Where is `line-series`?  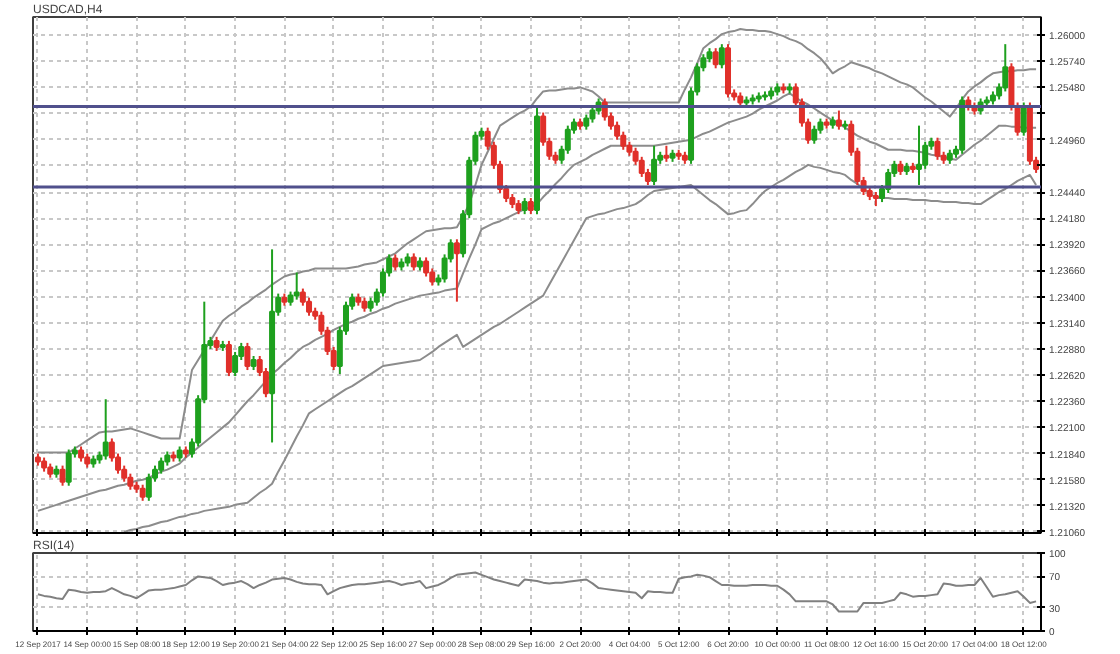 line-series is located at coordinates (537, 592).